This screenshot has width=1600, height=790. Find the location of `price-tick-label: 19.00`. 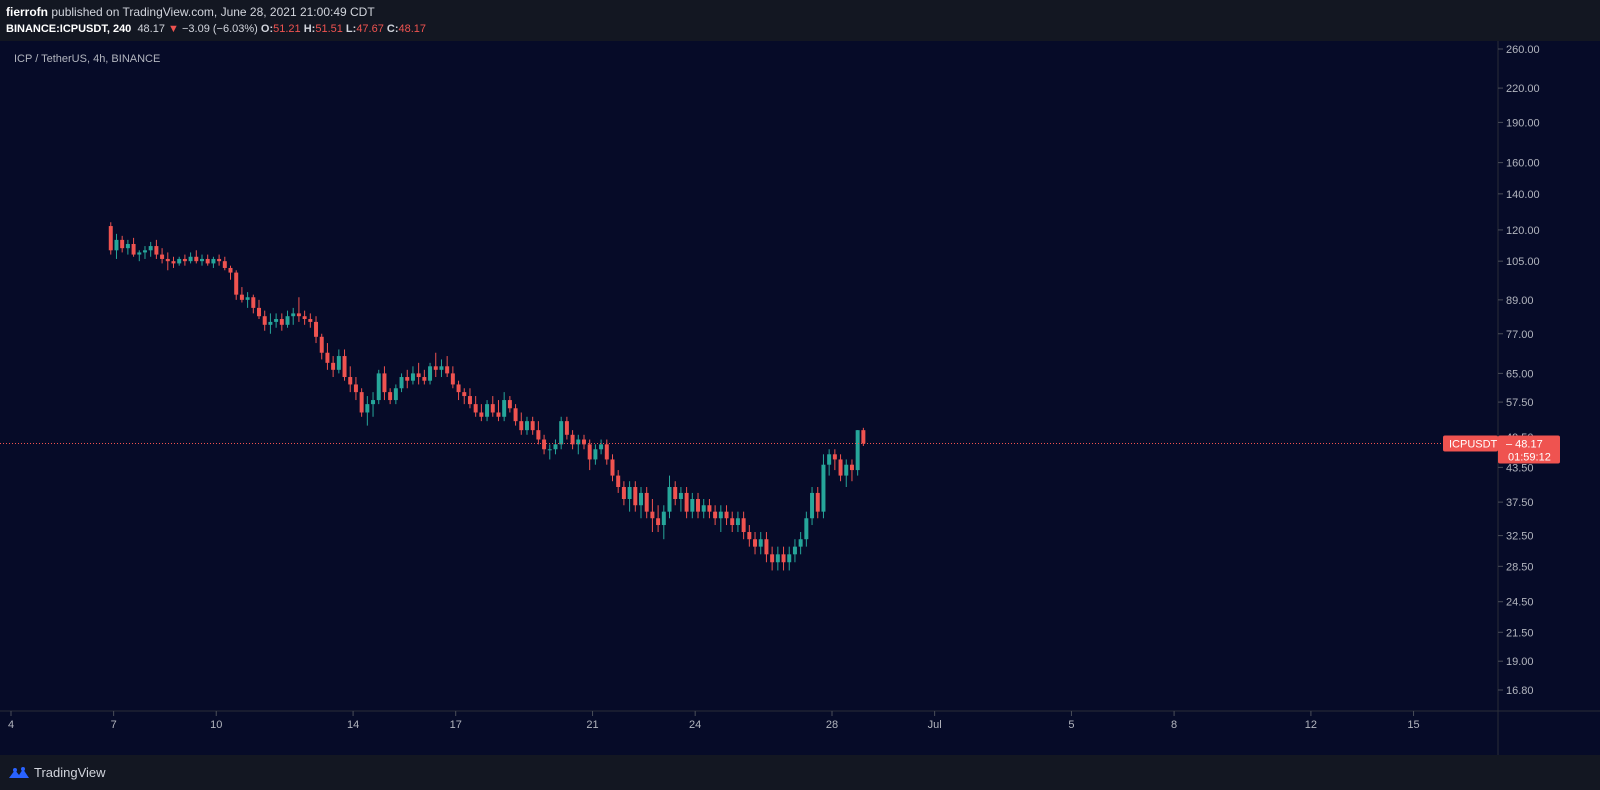

price-tick-label: 19.00 is located at coordinates (1520, 662).